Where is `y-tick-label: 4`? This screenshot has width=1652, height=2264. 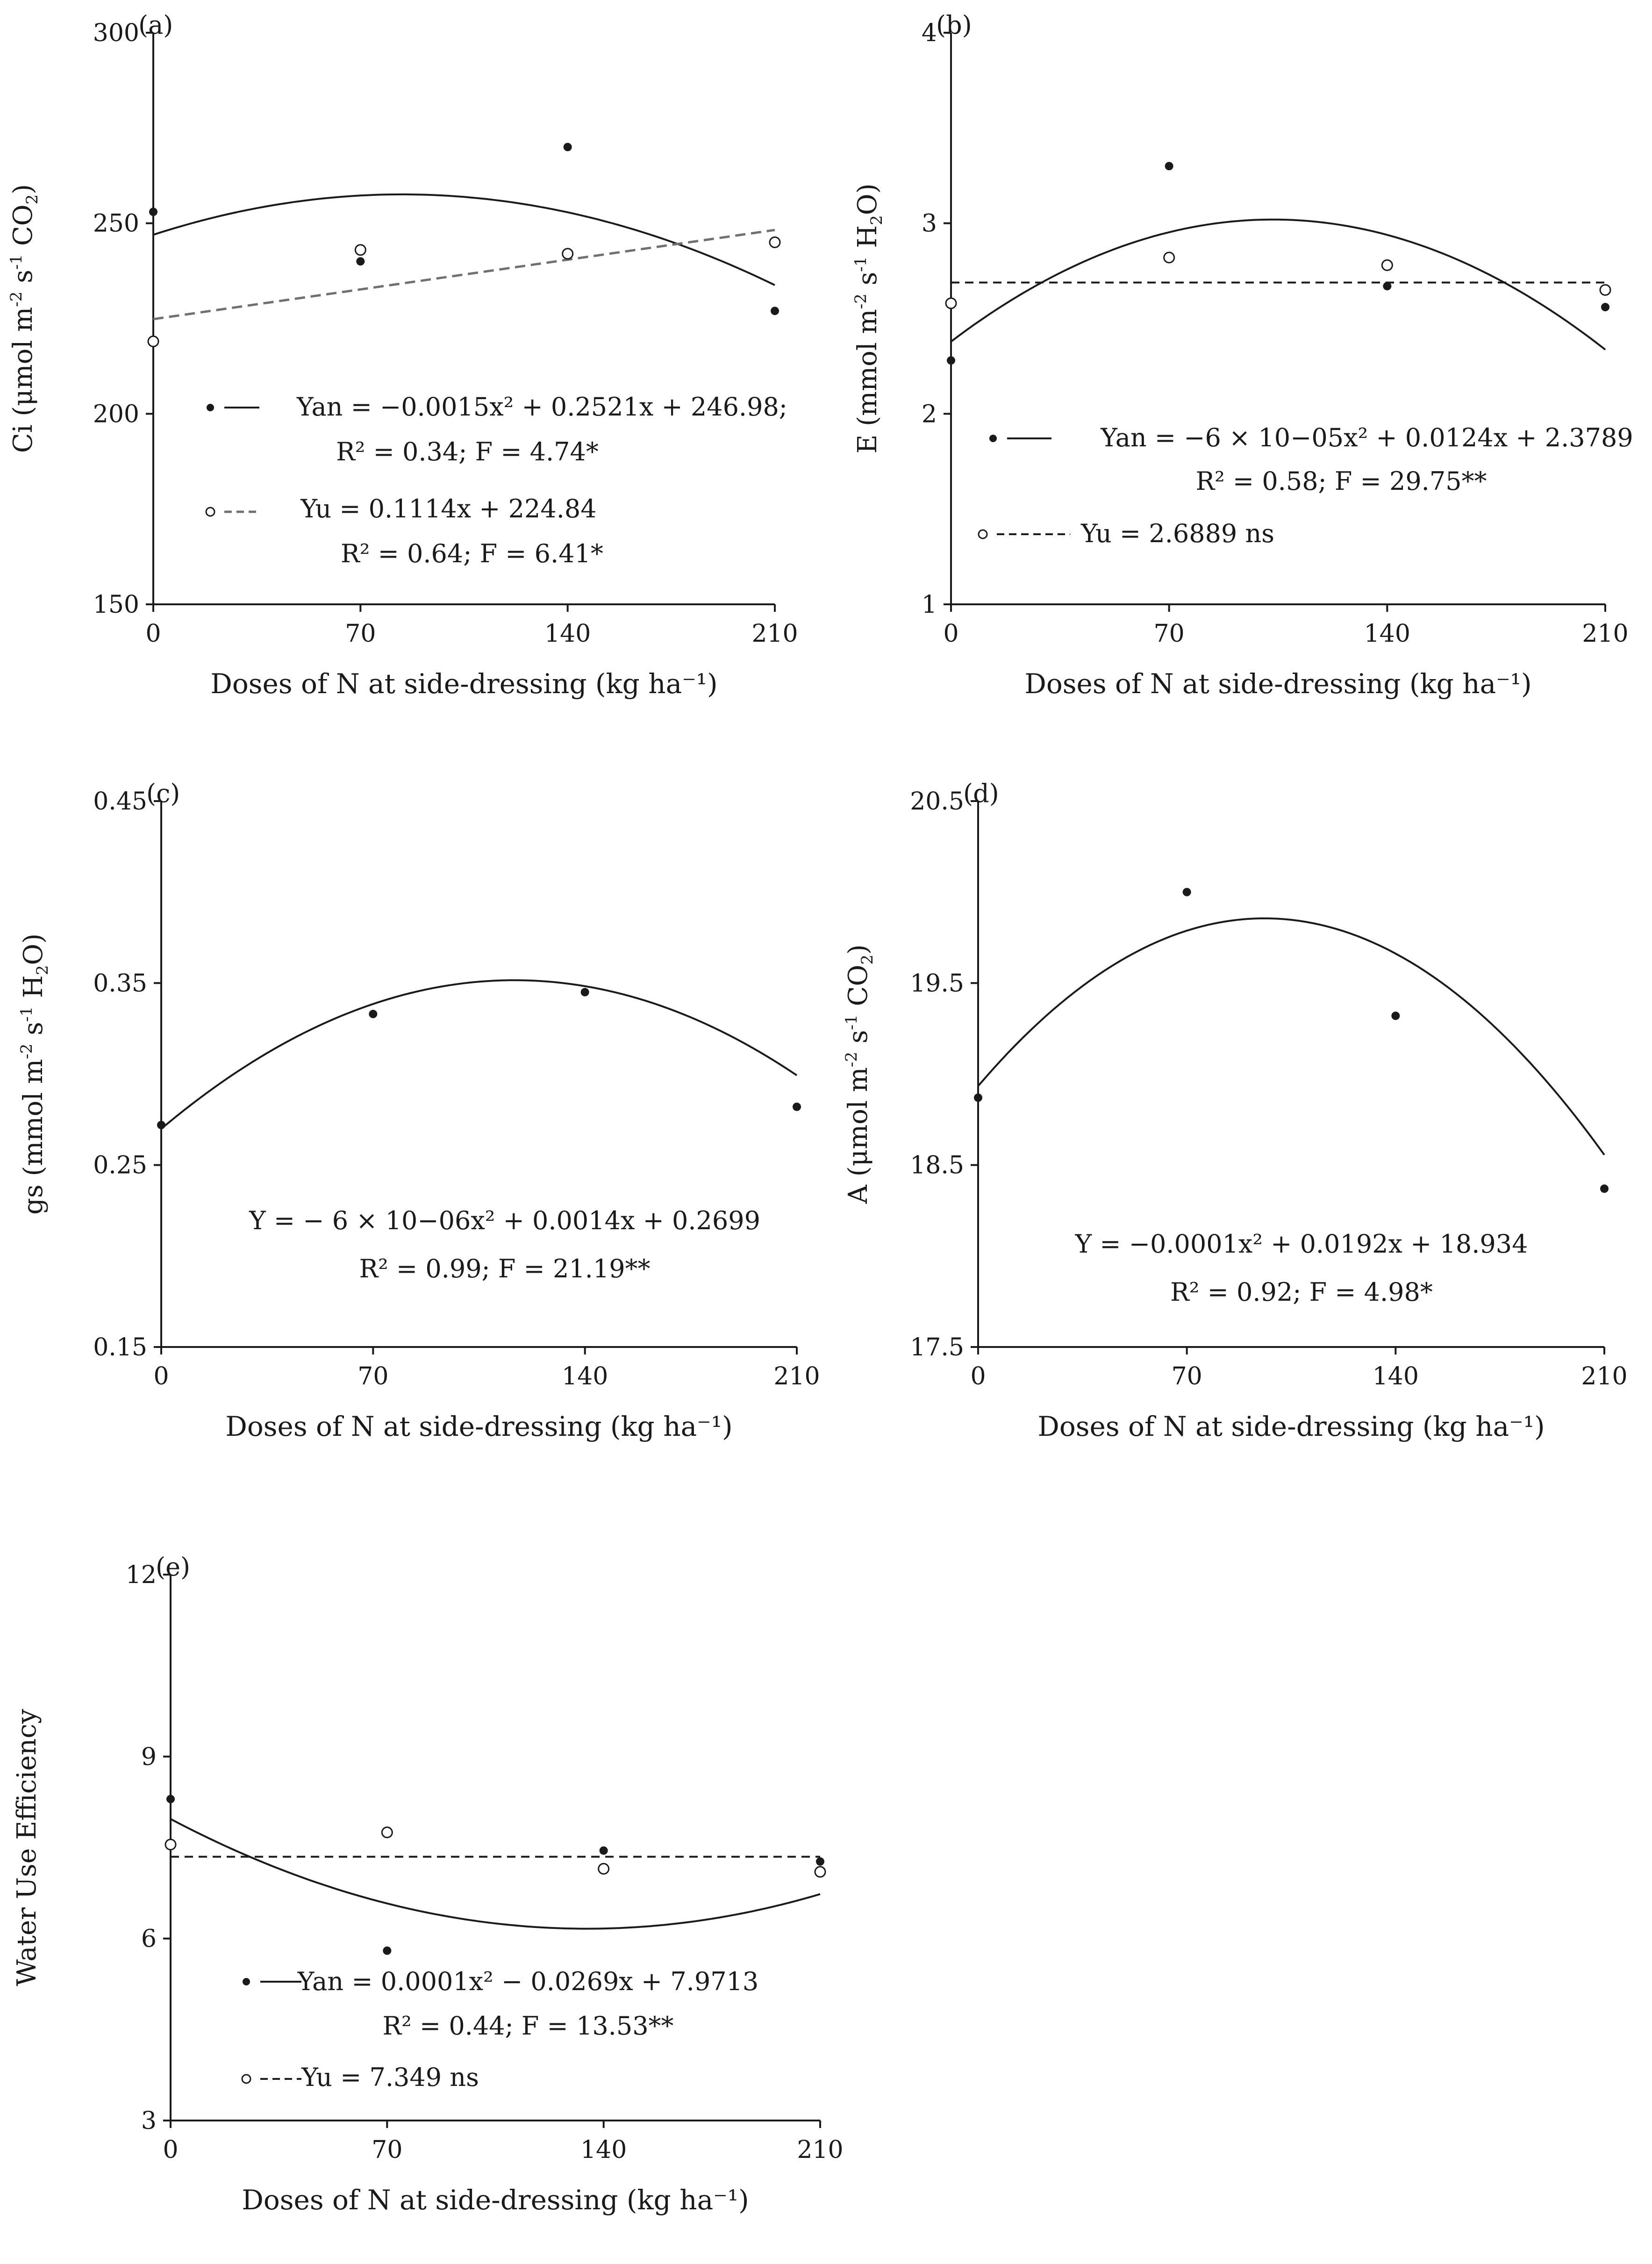 y-tick-label: 4 is located at coordinates (929, 33).